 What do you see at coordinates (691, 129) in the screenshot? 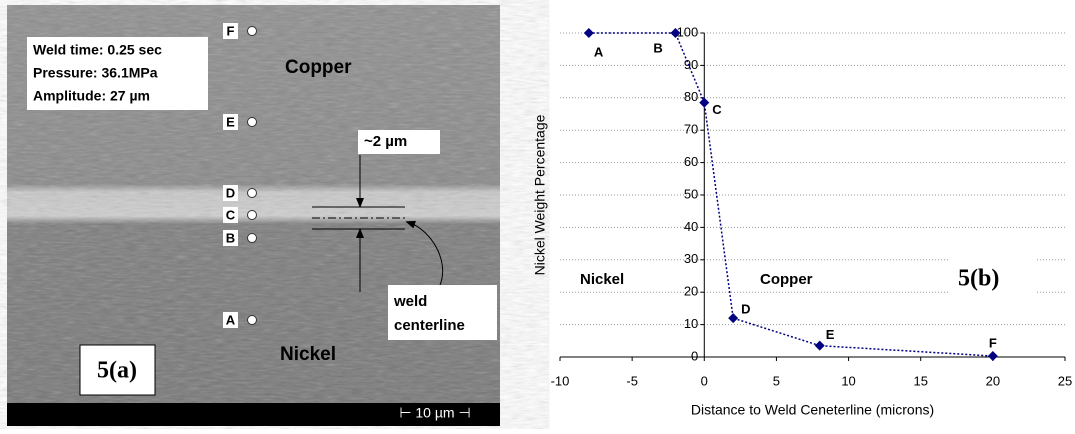
I see `y-tick-label: 70` at bounding box center [691, 129].